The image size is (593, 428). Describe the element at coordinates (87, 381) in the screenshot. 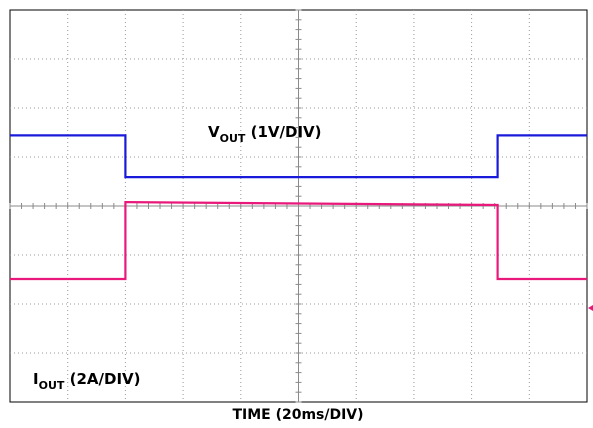

I see `iout-trace-label: IOUT (2A/DIV)` at that location.